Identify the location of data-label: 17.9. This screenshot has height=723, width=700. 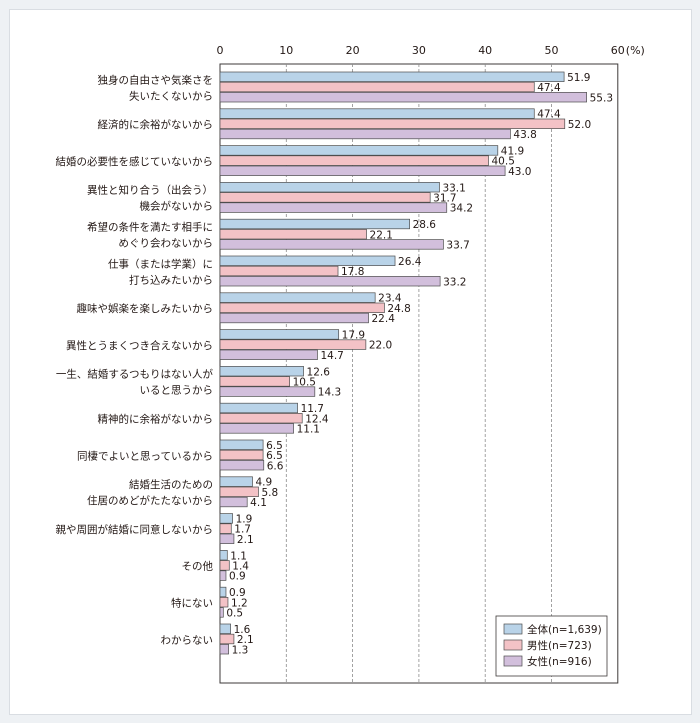
(353, 336).